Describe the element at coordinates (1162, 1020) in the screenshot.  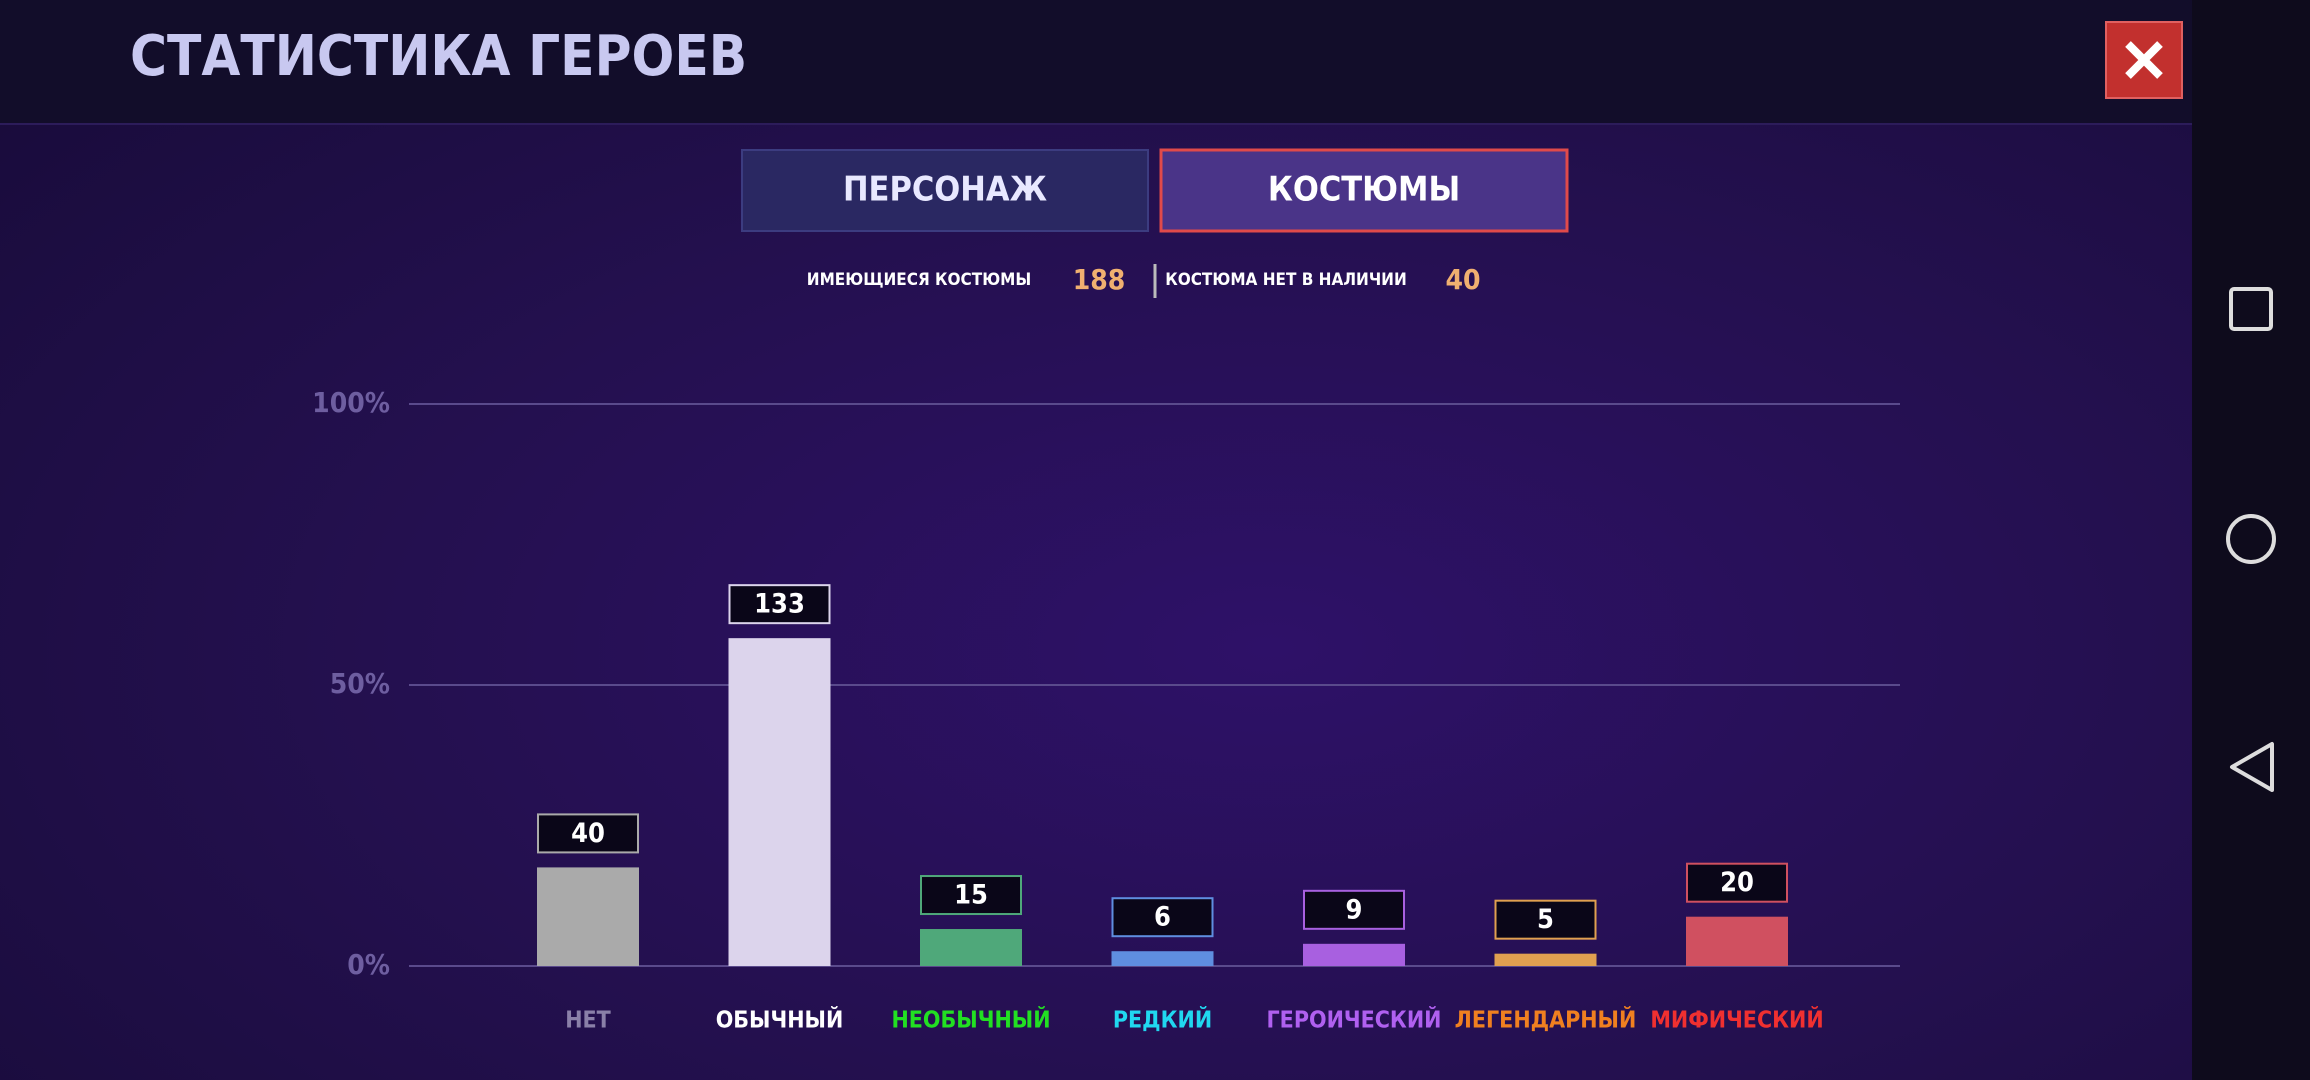
I see `x-tick-label: РЕДКИЙ` at that location.